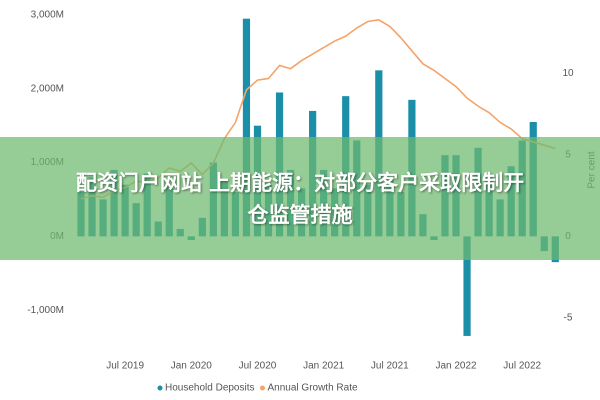 This screenshot has height=400, width=600. What do you see at coordinates (47, 15) in the screenshot?
I see `y-tick-label: 3,000M` at bounding box center [47, 15].